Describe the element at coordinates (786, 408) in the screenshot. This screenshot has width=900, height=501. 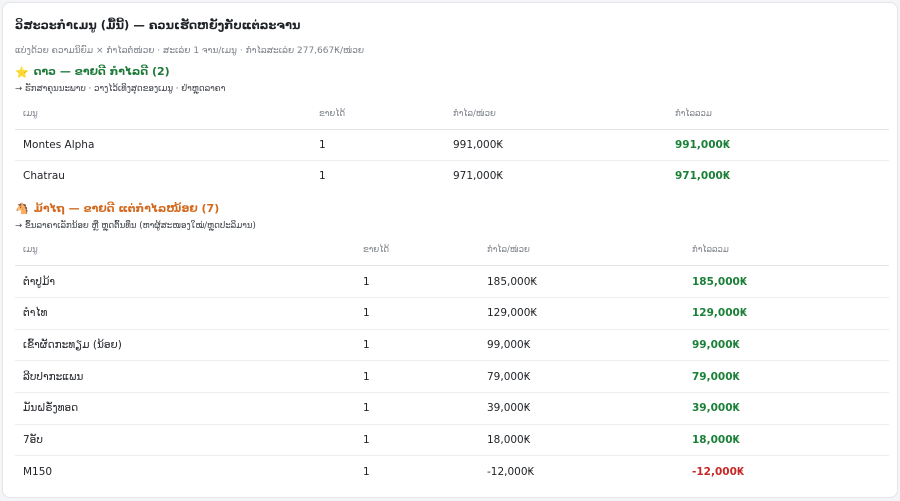
I see `total-profit-cell: 39,000₭` at that location.